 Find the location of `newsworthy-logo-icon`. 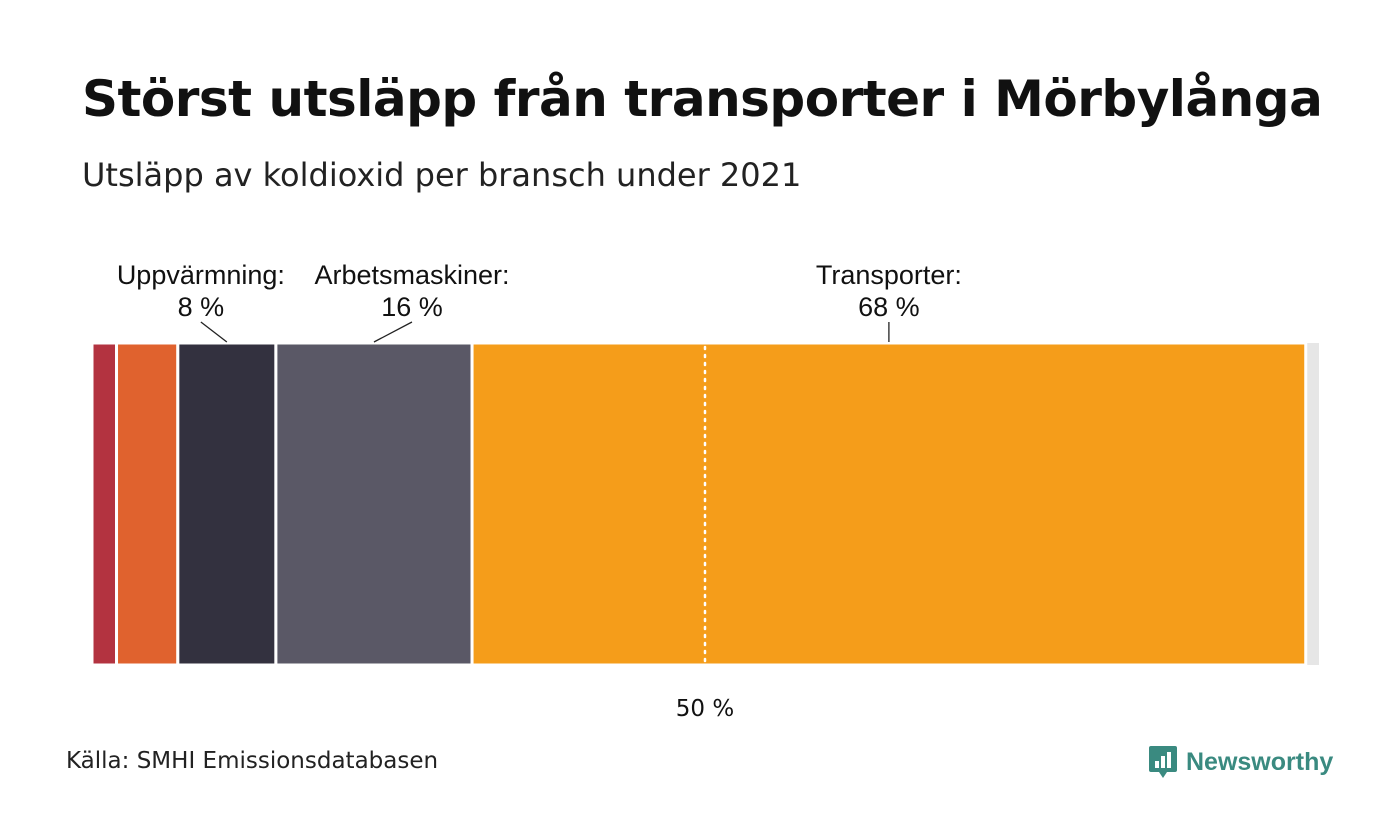

newsworthy-logo-icon is located at coordinates (1163, 762).